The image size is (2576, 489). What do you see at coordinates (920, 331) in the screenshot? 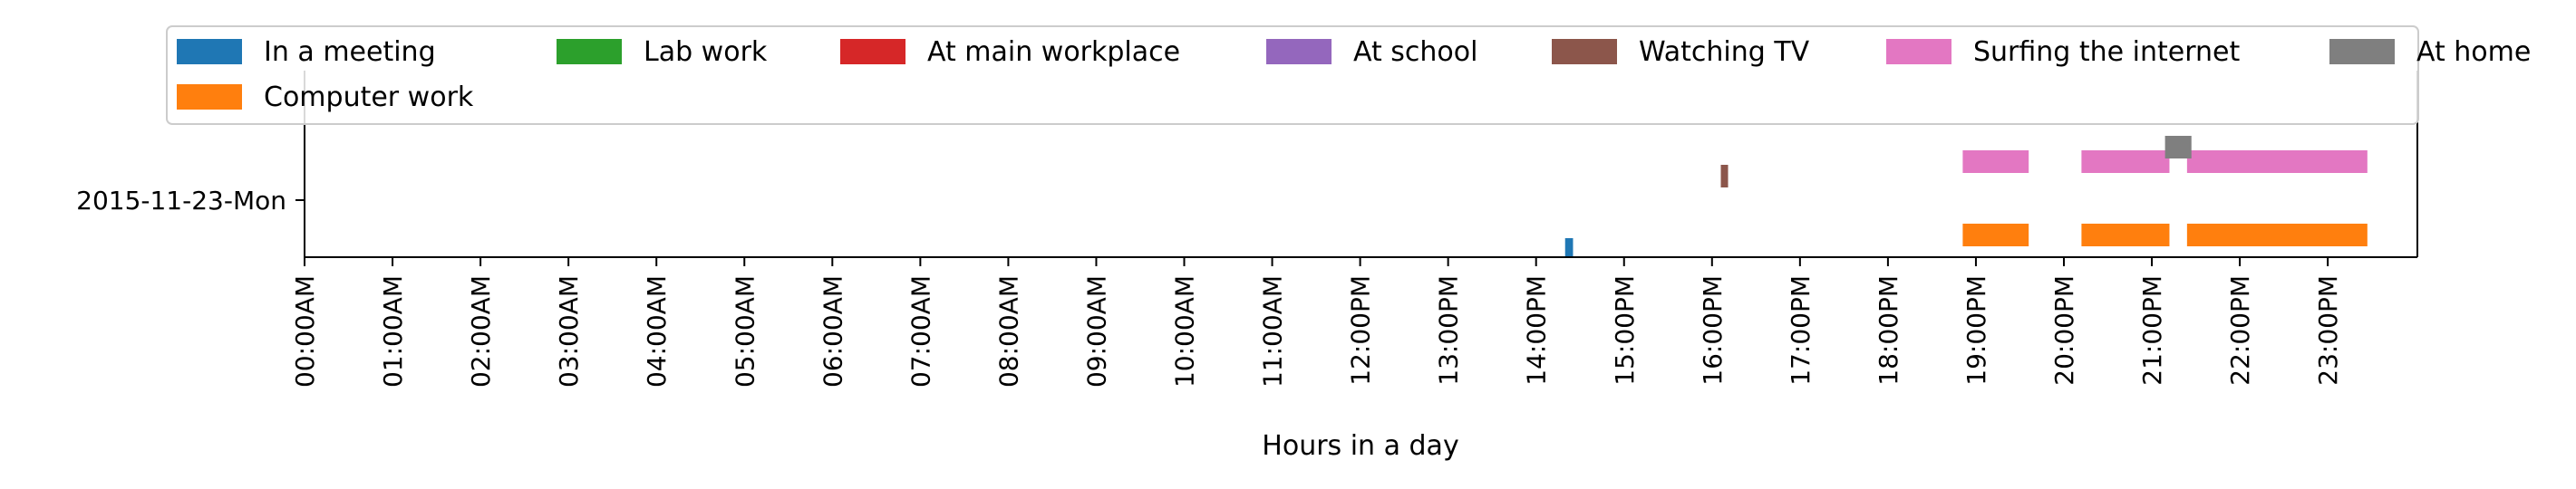
I see `x-tick-label: 07:00AM` at bounding box center [920, 331].